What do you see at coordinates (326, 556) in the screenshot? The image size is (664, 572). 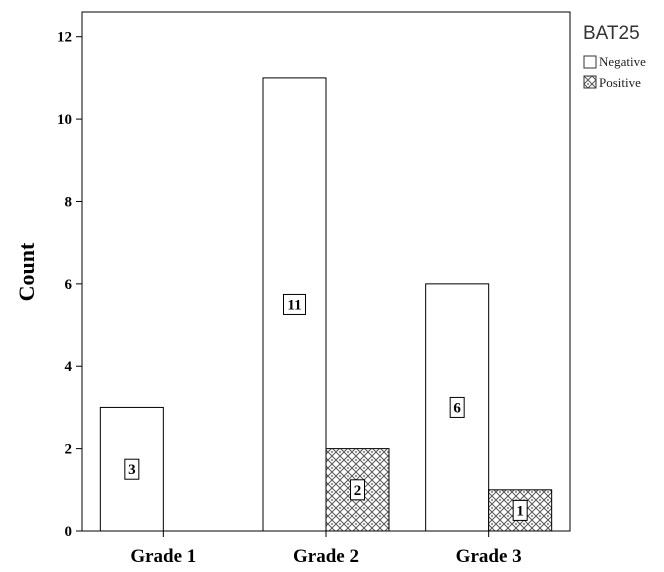 I see `x-tick-label: Grade 2` at bounding box center [326, 556].